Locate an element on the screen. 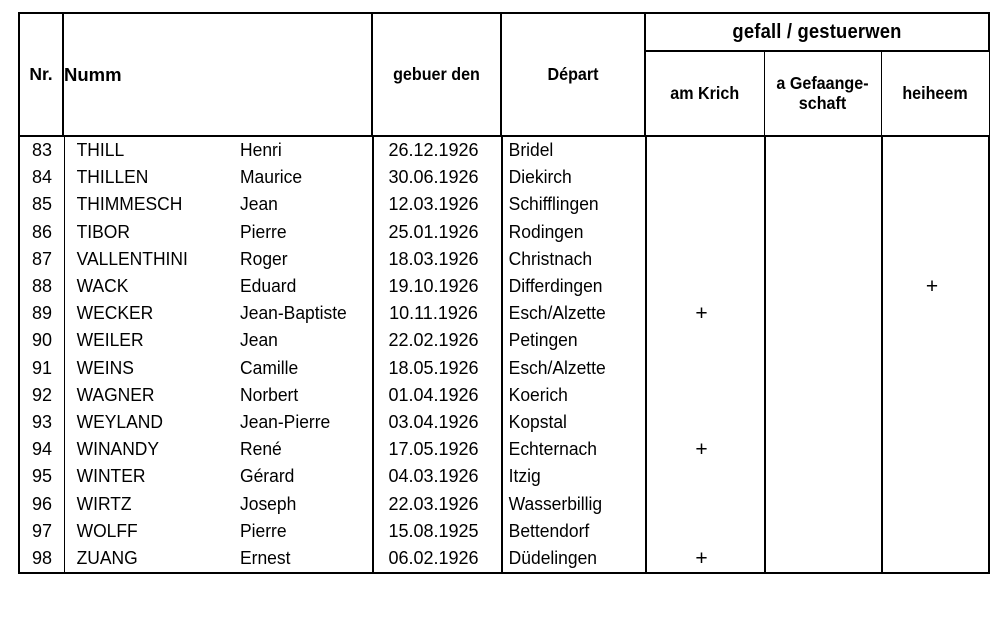 Image resolution: width=993 pixels, height=636 pixels. gefaangeschaft-line1: a Gefaange- is located at coordinates (822, 82).